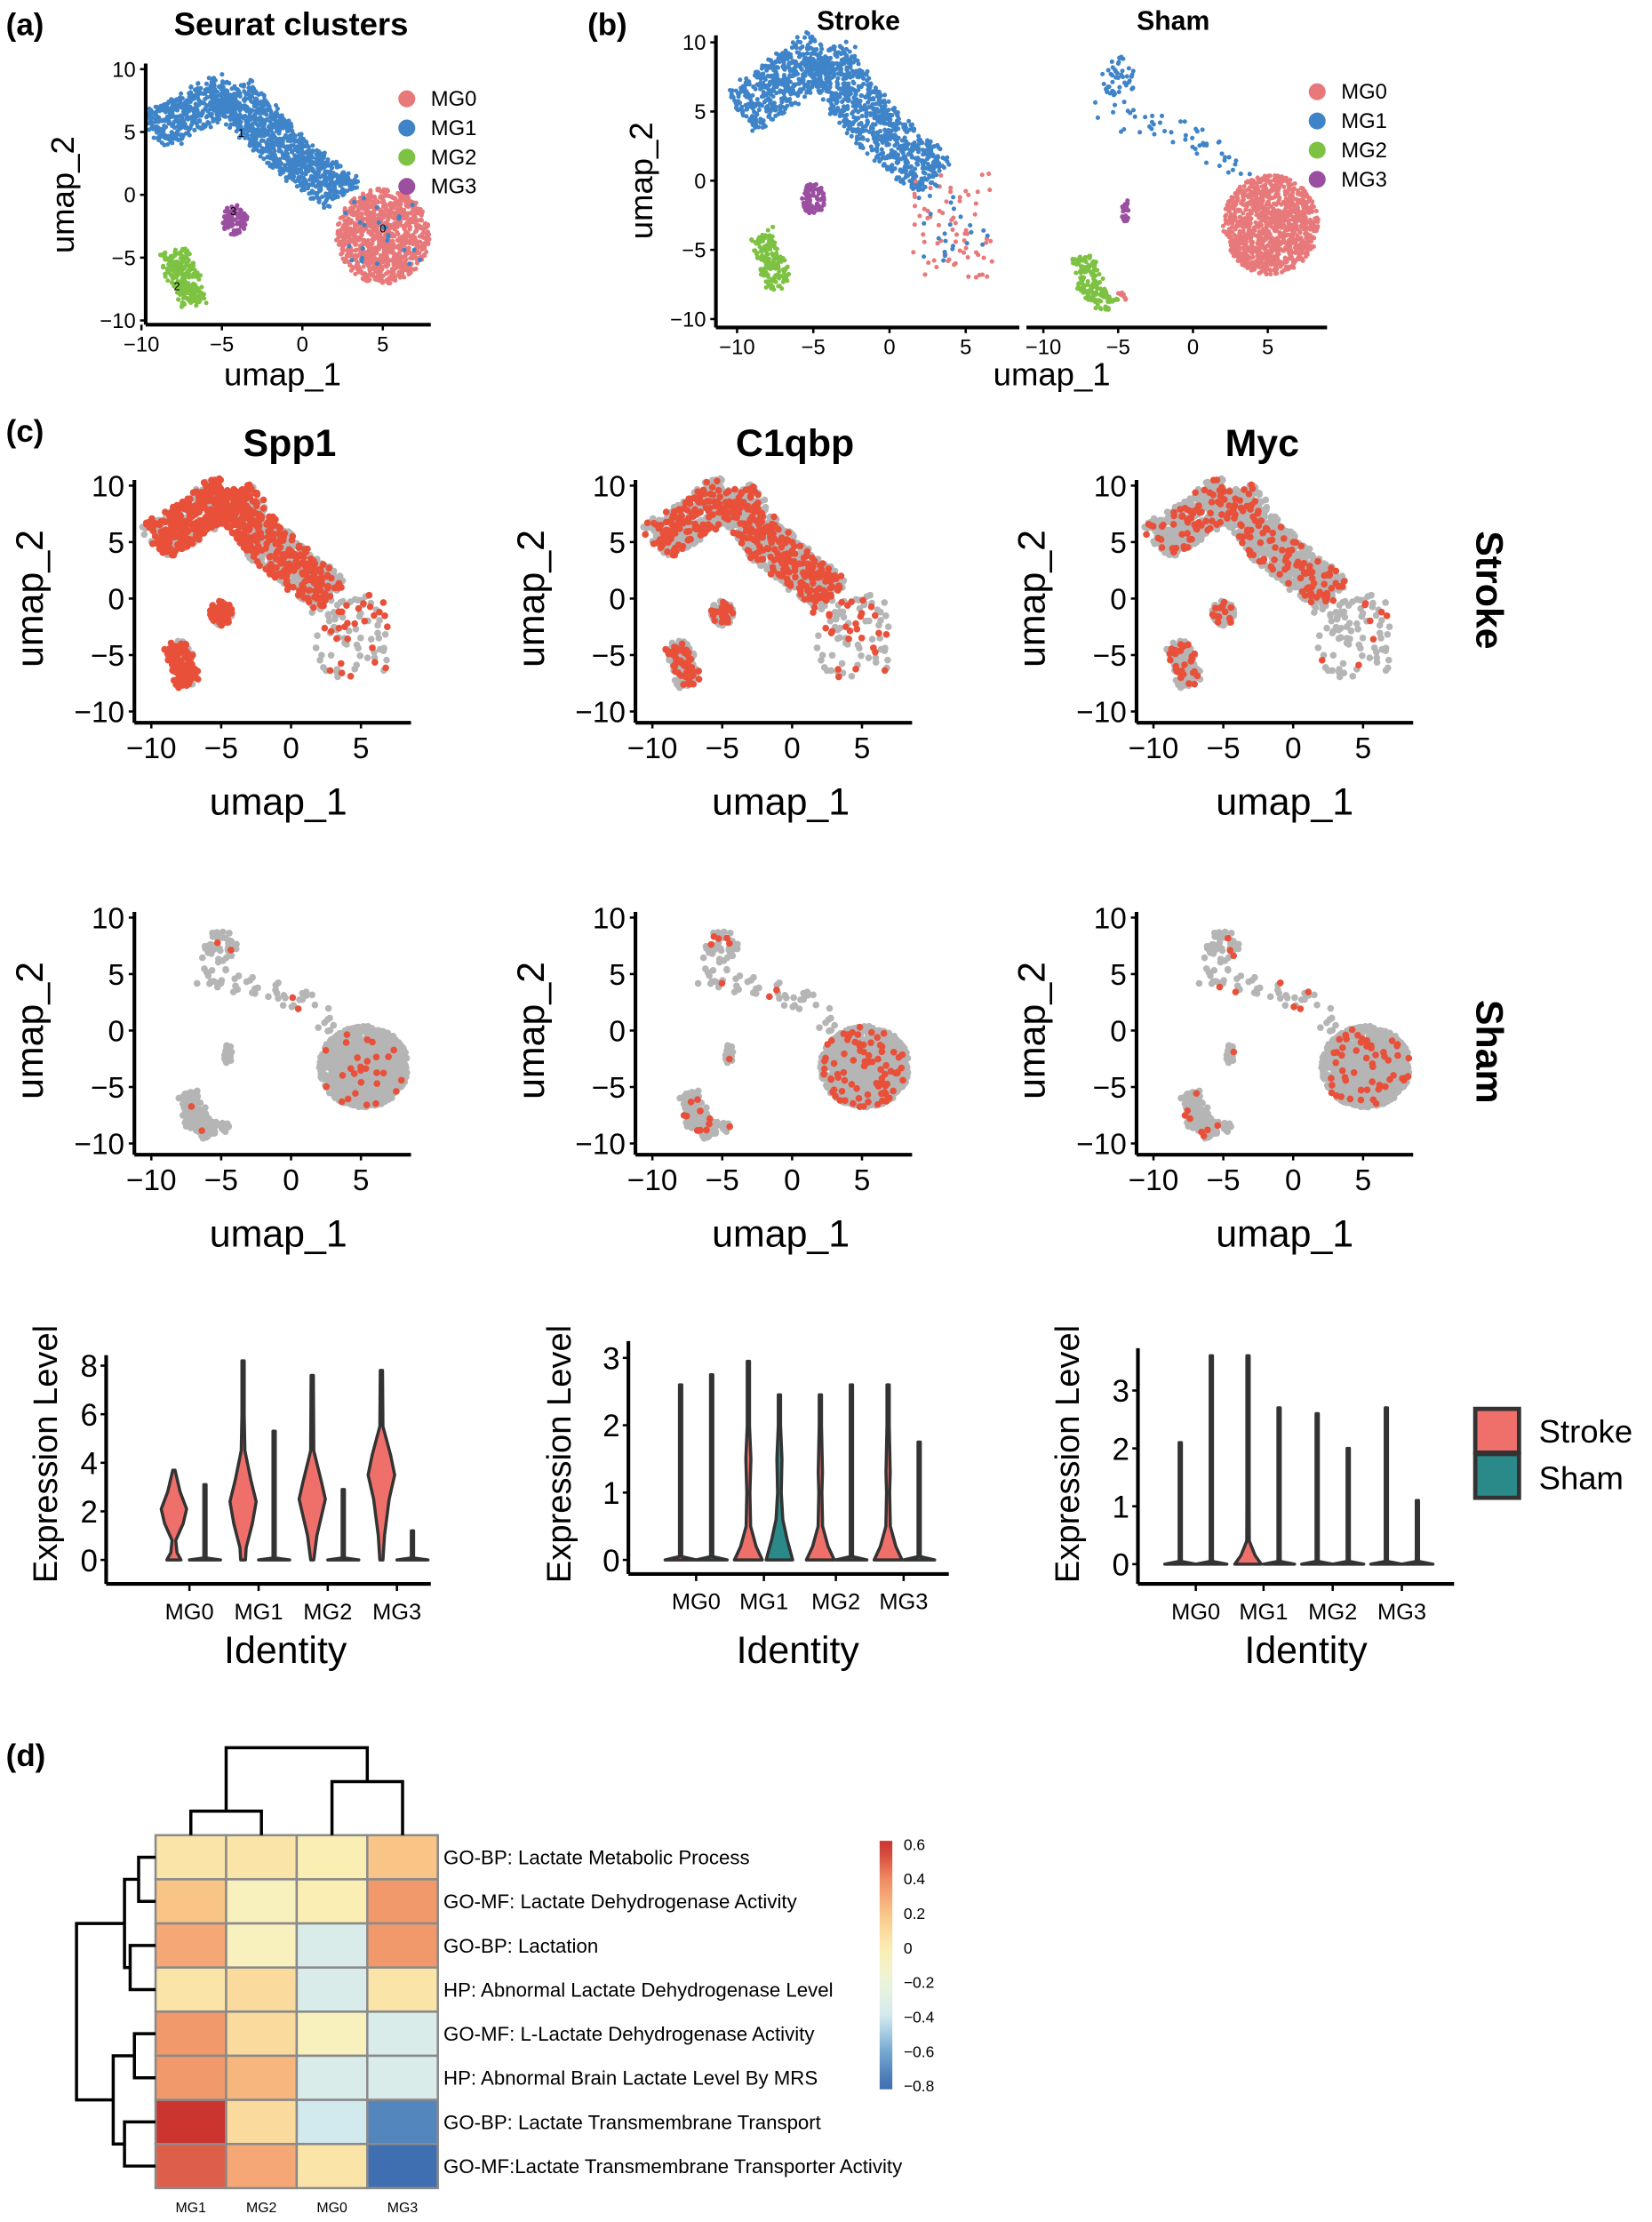 This screenshot has width=1652, height=2222. Describe the element at coordinates (124, 70) in the screenshot. I see `y-tick-label: 10` at that location.